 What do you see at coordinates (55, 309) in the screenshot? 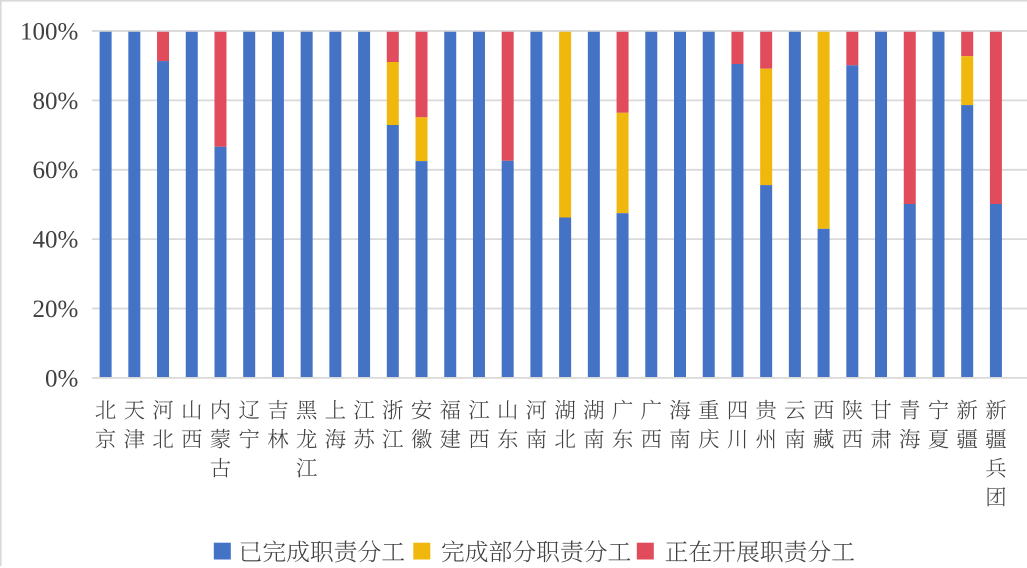
I see `svg-text: 20%` at bounding box center [55, 309].